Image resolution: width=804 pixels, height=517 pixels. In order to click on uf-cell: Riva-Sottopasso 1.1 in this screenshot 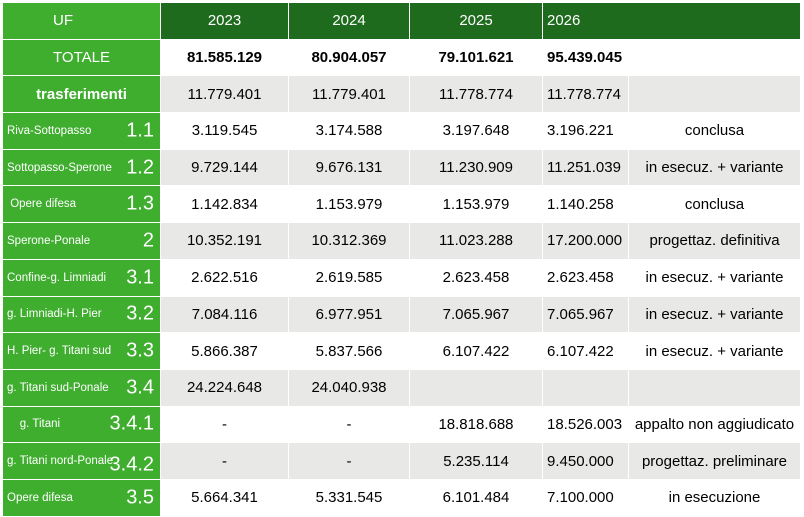, I will do `click(81, 131)`.